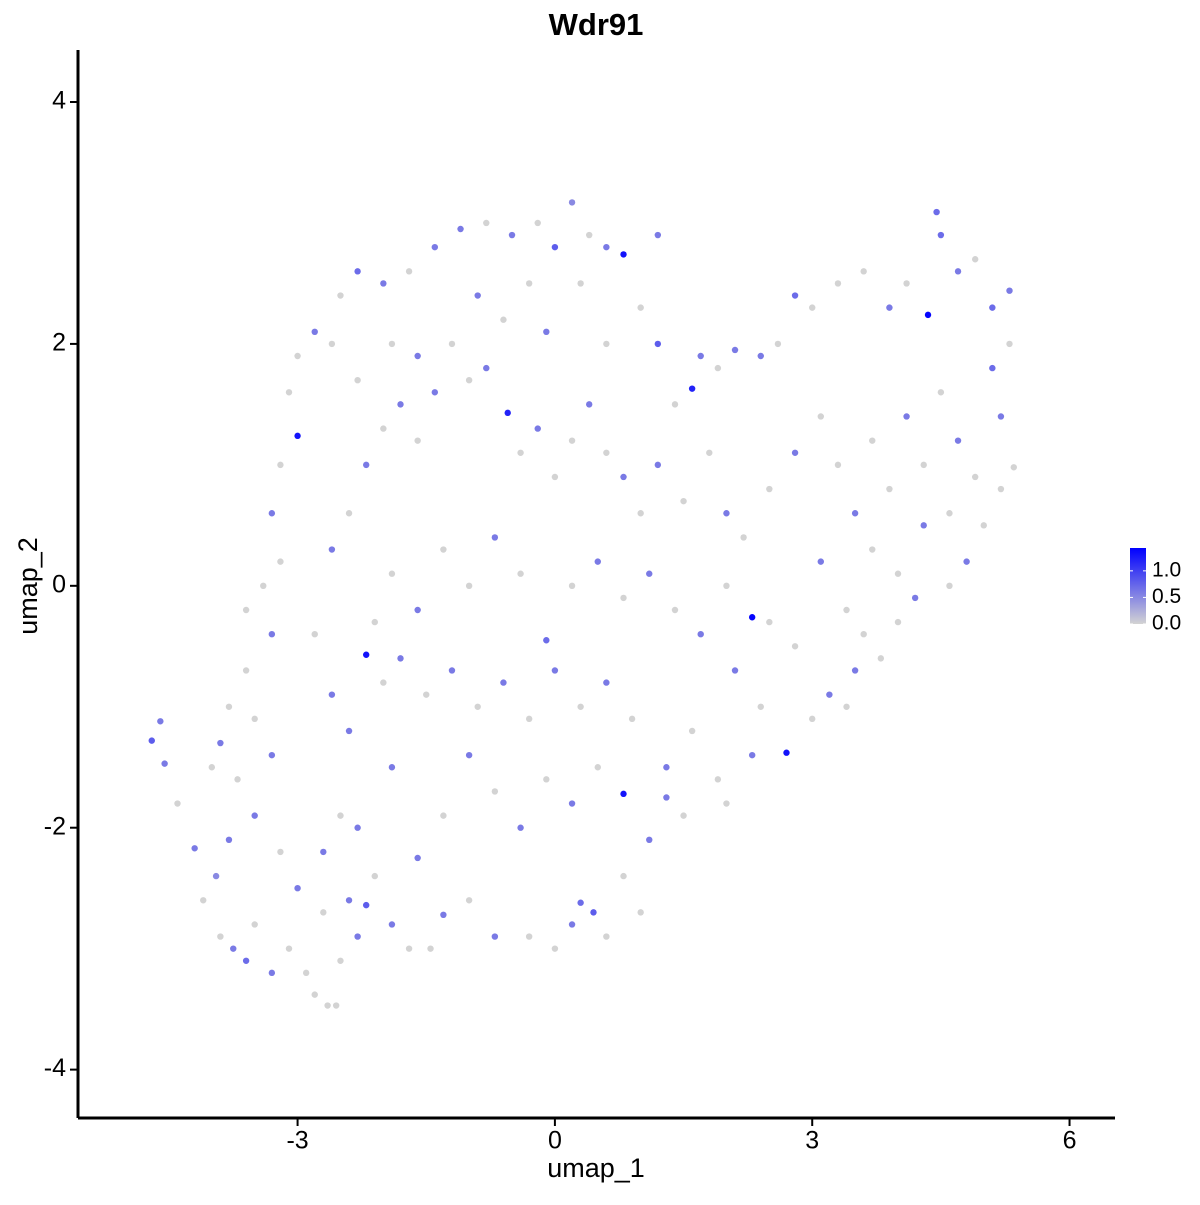  I want to click on colorbar, so click(1138, 586).